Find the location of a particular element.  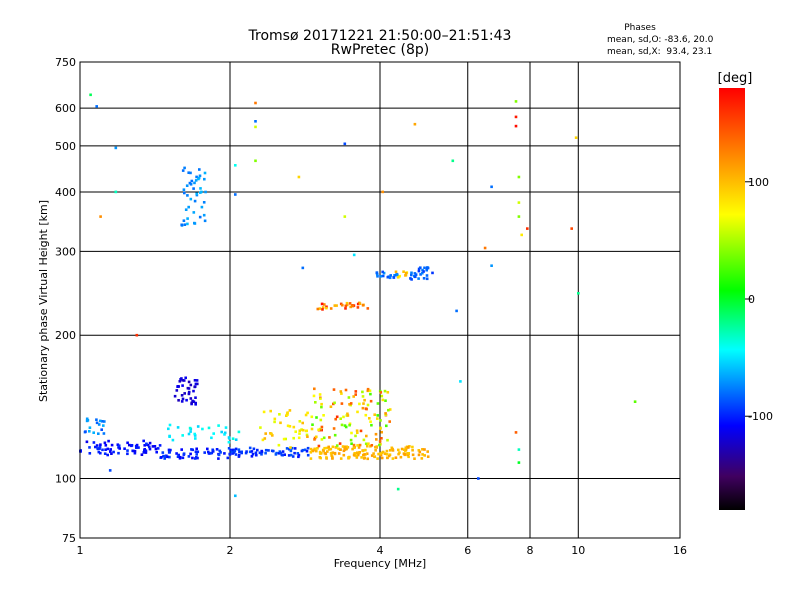

stats-x-mode: mean, sd,X: 93.4, 23.1 is located at coordinates (659, 52).